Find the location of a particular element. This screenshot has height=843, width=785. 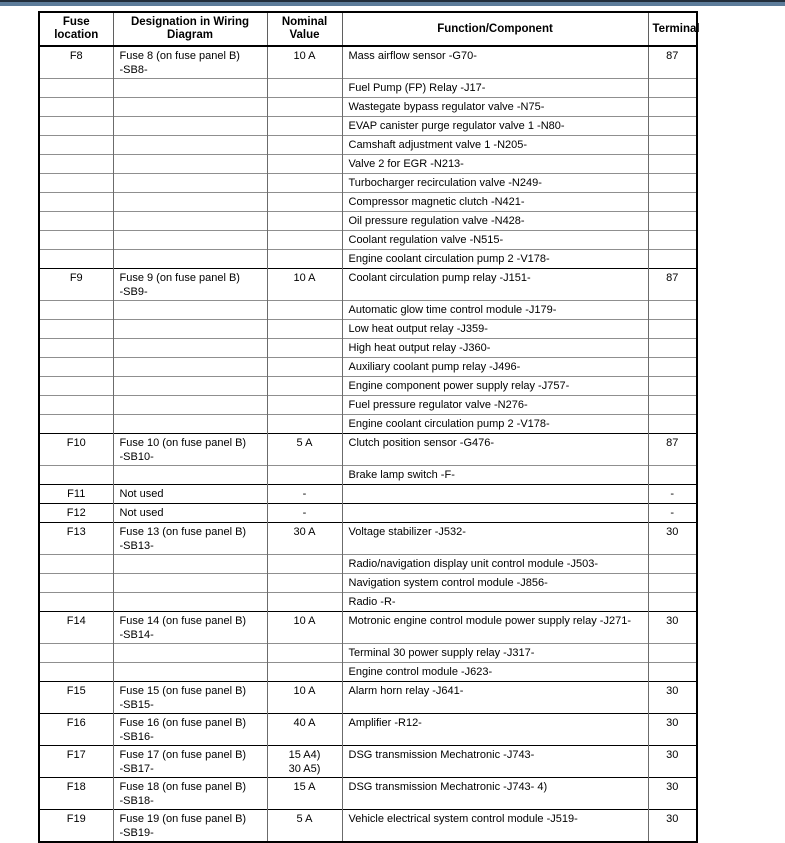

function-cell: Engine control module -J623- is located at coordinates (494, 672).